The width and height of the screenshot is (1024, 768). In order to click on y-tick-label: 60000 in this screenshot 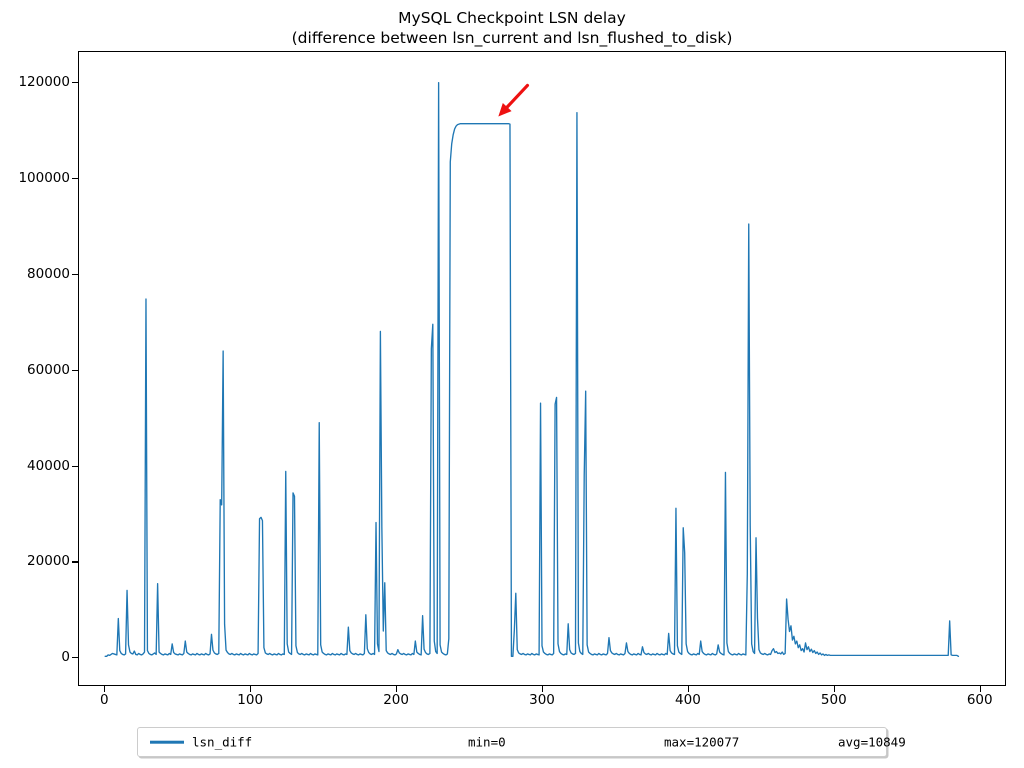, I will do `click(48, 369)`.